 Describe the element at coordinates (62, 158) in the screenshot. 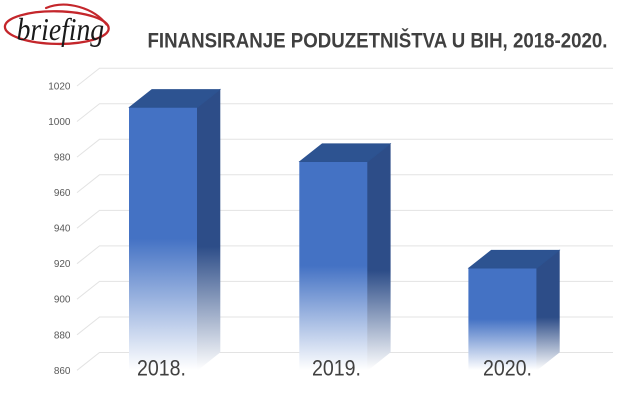

I see `svg-text: 980` at that location.